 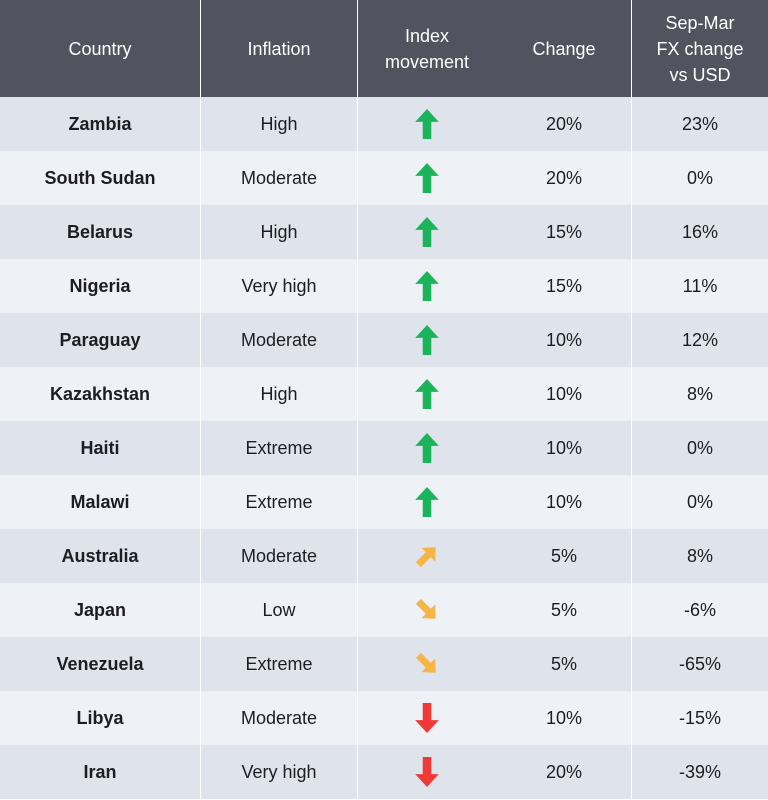 I want to click on table-row: Libya Moderate 10% -15%, so click(x=384, y=718).